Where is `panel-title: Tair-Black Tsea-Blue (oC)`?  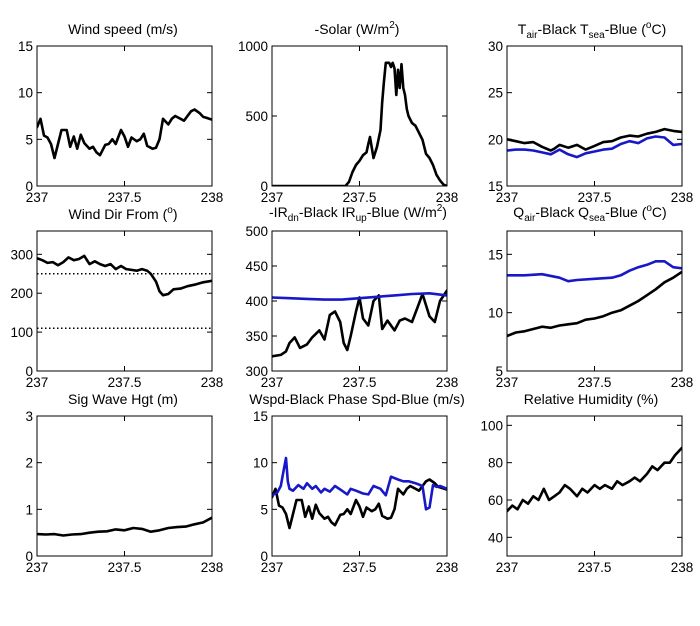 panel-title: Tair-Black Tsea-Blue (oC) is located at coordinates (592, 30).